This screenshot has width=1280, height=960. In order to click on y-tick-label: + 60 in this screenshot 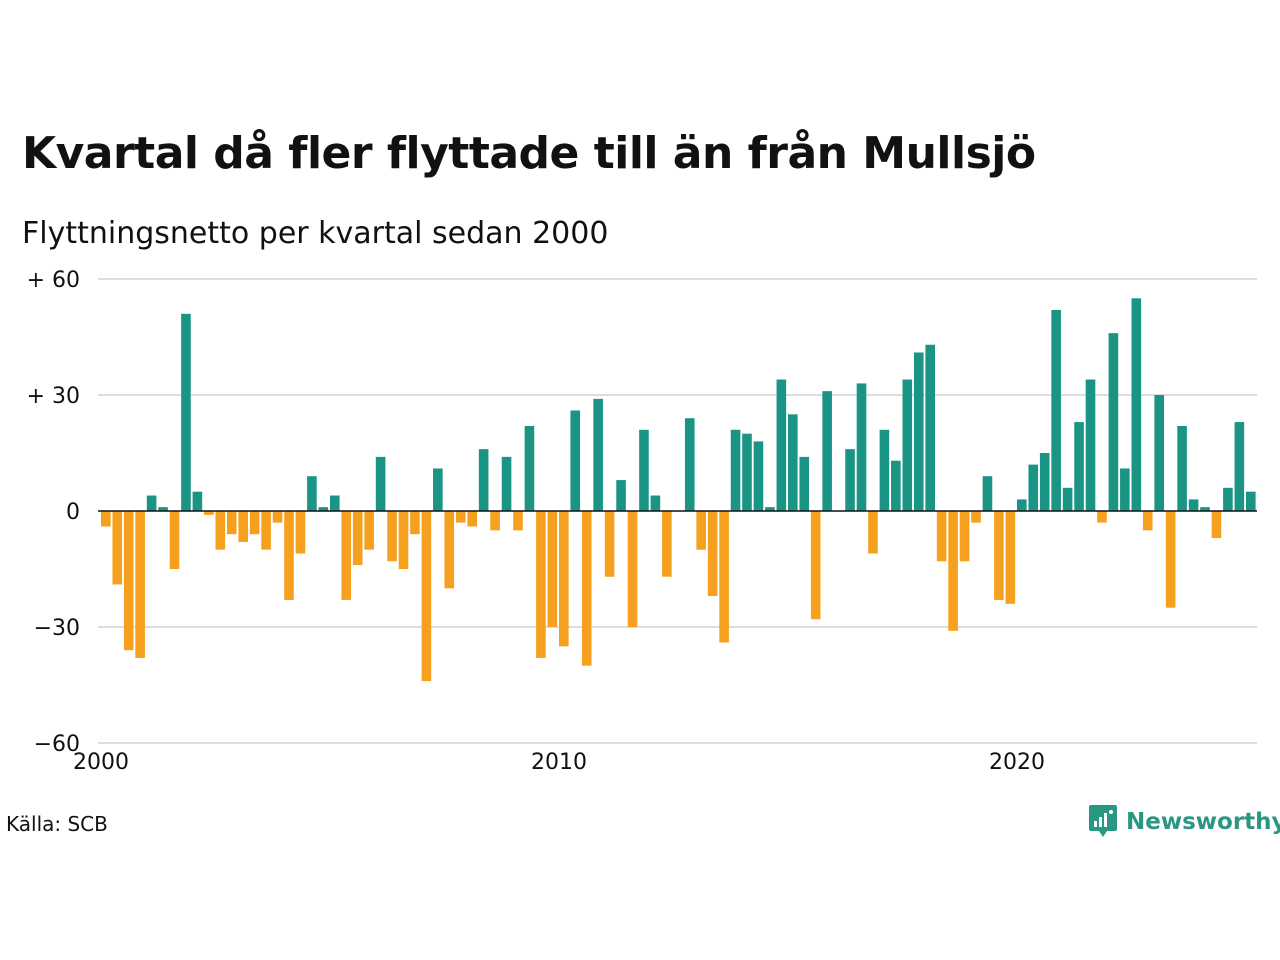, I will do `click(53, 280)`.